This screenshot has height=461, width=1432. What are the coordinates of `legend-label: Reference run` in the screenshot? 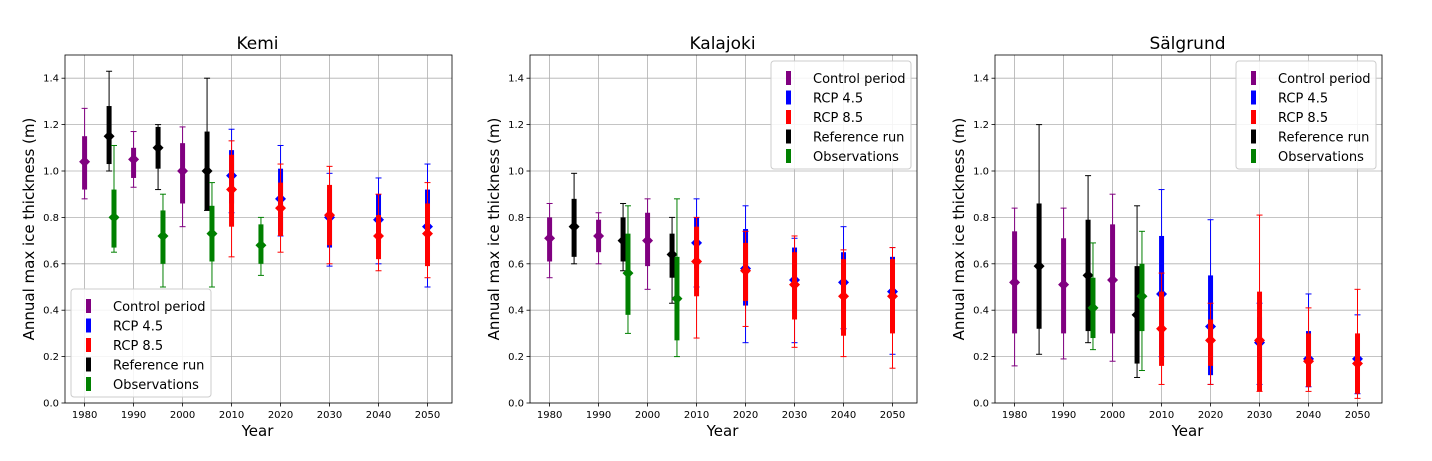 It's located at (858, 138).